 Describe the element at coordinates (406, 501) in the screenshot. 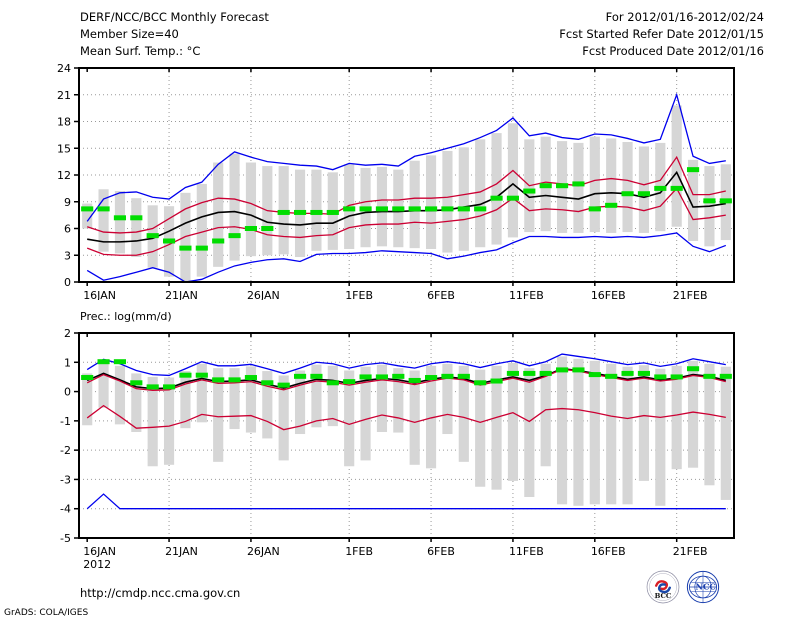

I see `series-floor` at that location.